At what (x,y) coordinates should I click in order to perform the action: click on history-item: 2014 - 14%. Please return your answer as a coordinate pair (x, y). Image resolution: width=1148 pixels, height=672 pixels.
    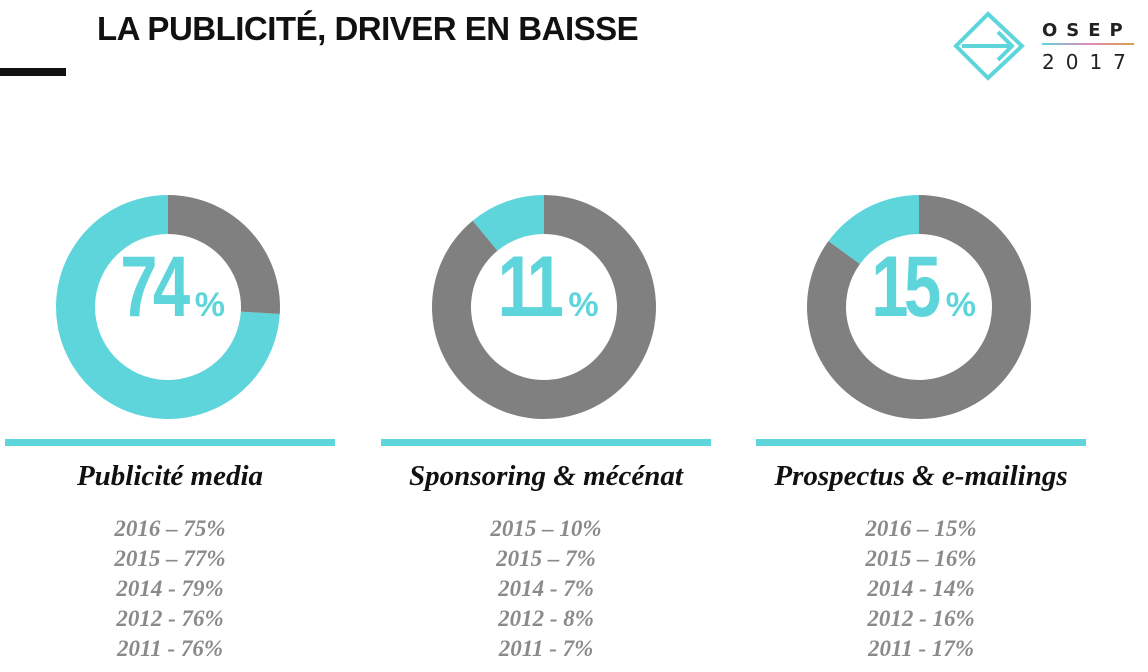
    Looking at the image, I should click on (921, 588).